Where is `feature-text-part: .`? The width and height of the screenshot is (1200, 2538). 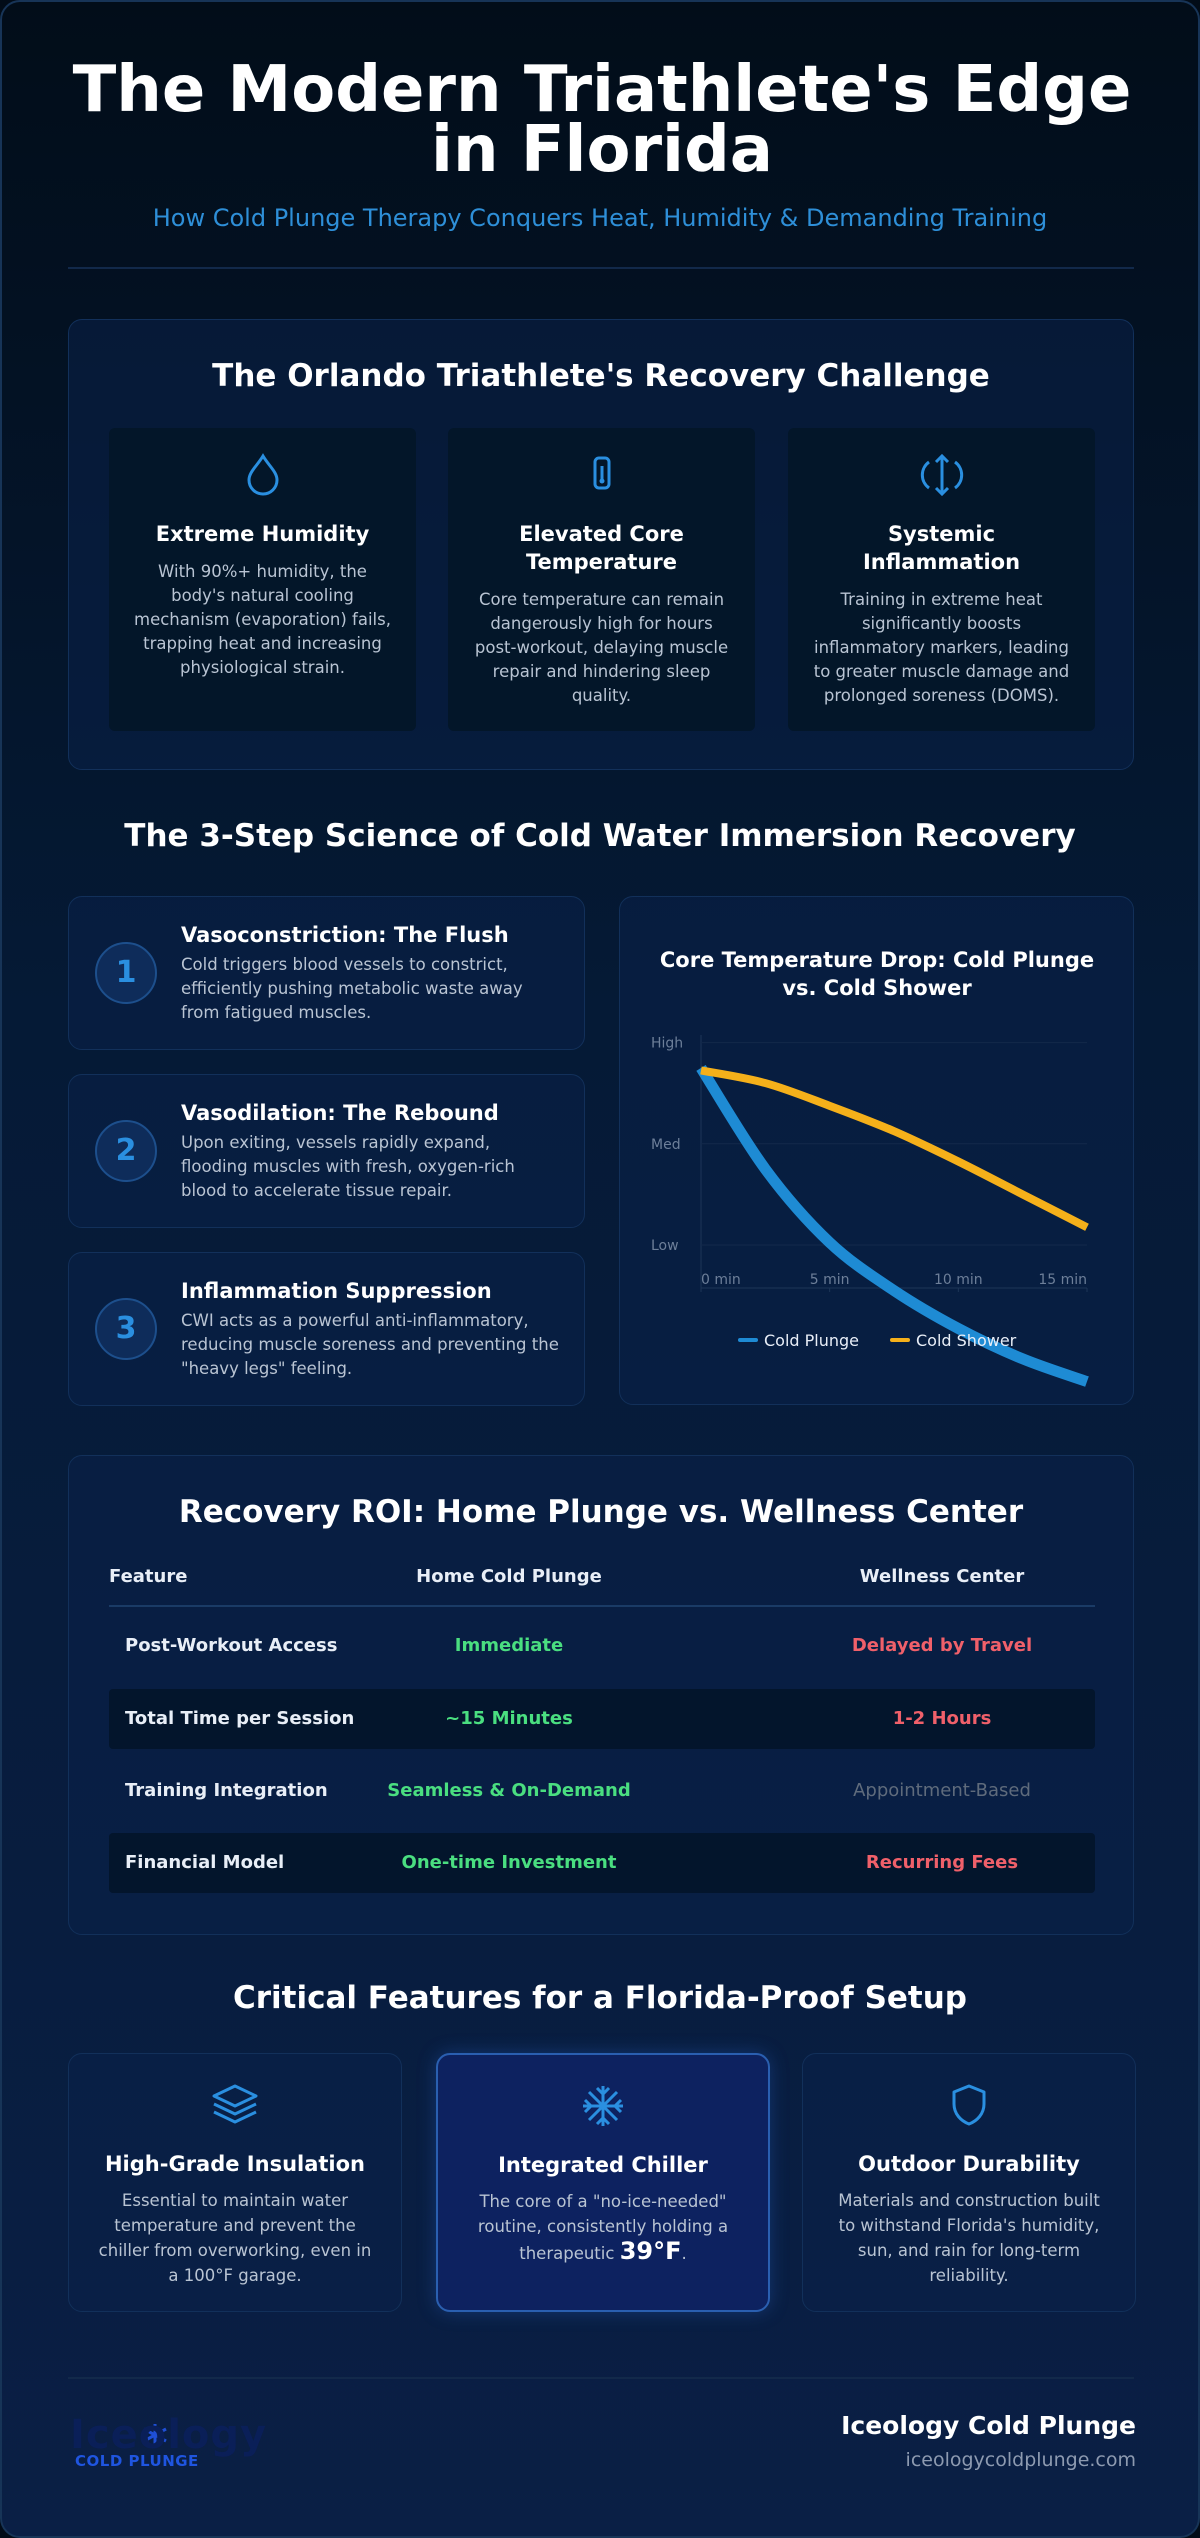 feature-text-part: . is located at coordinates (684, 2253).